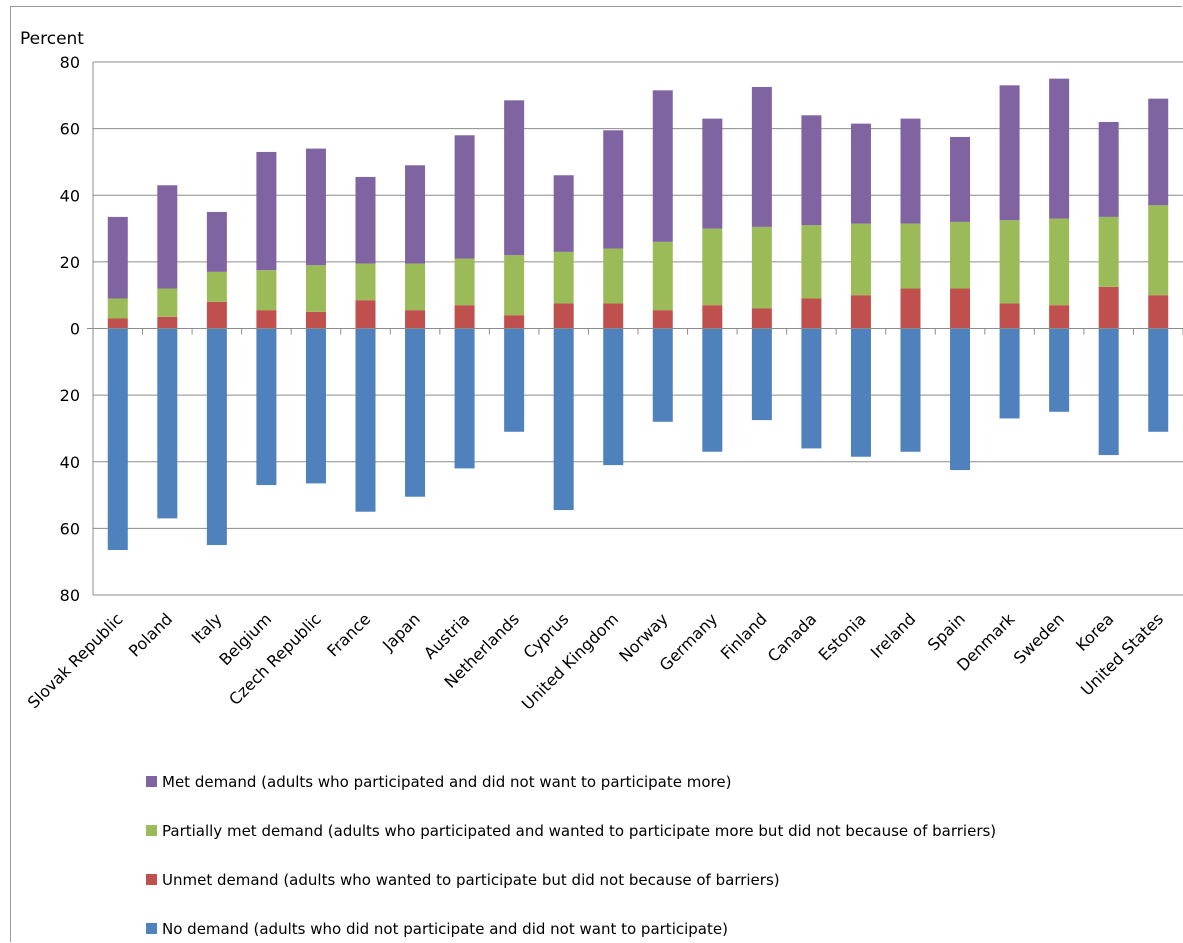 The width and height of the screenshot is (1183, 943). I want to click on x-tick-label: Czech Republic, so click(275, 659).